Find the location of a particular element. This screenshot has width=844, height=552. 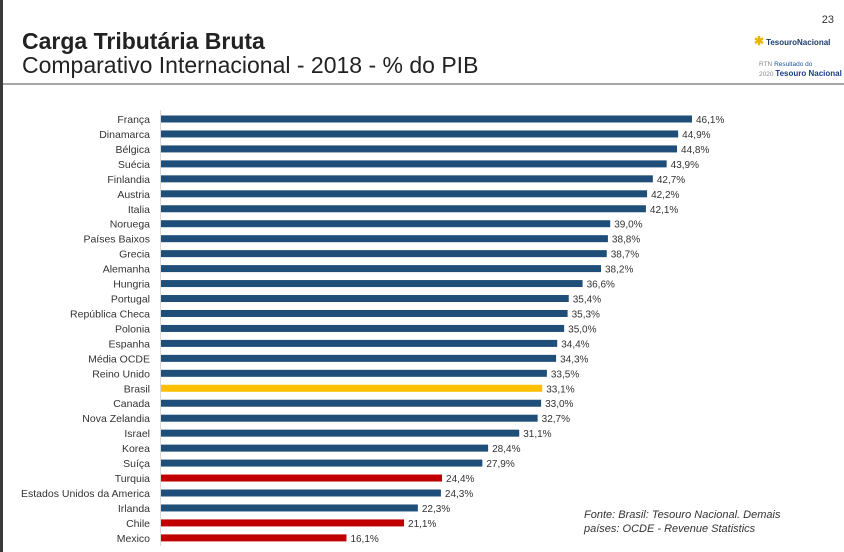

data-label: 44,9% is located at coordinates (696, 135).